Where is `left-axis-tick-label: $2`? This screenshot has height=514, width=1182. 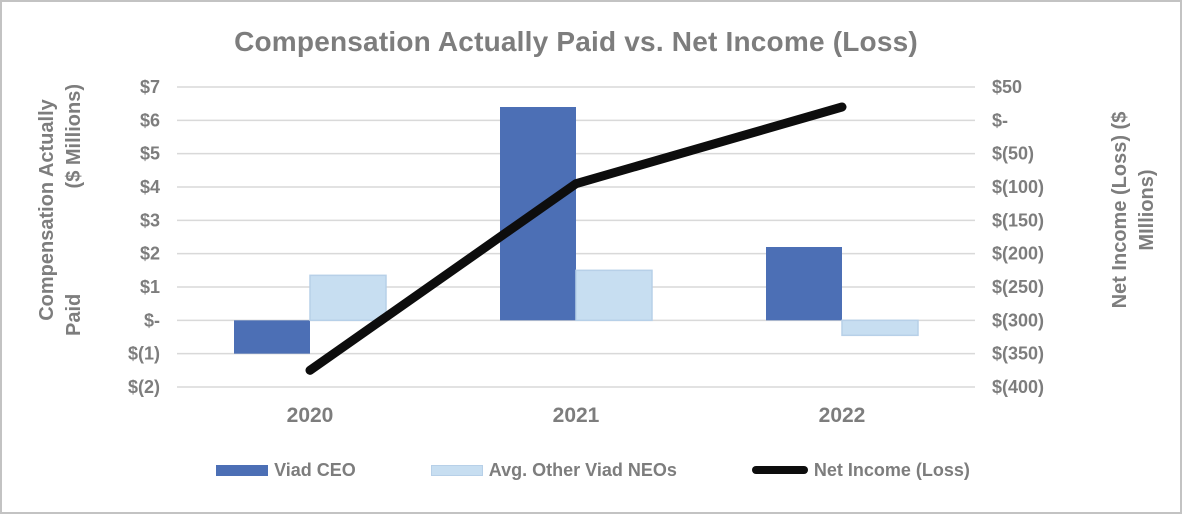
left-axis-tick-label: $2 is located at coordinates (150, 254).